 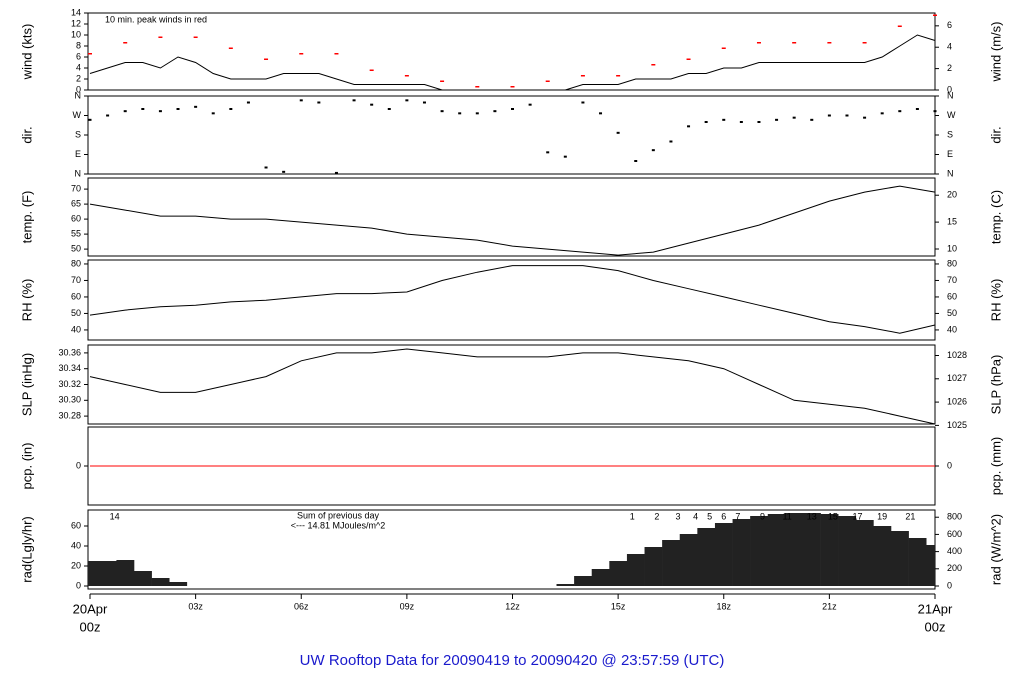 What do you see at coordinates (78, 134) in the screenshot?
I see `y-tick-label: S` at bounding box center [78, 134].